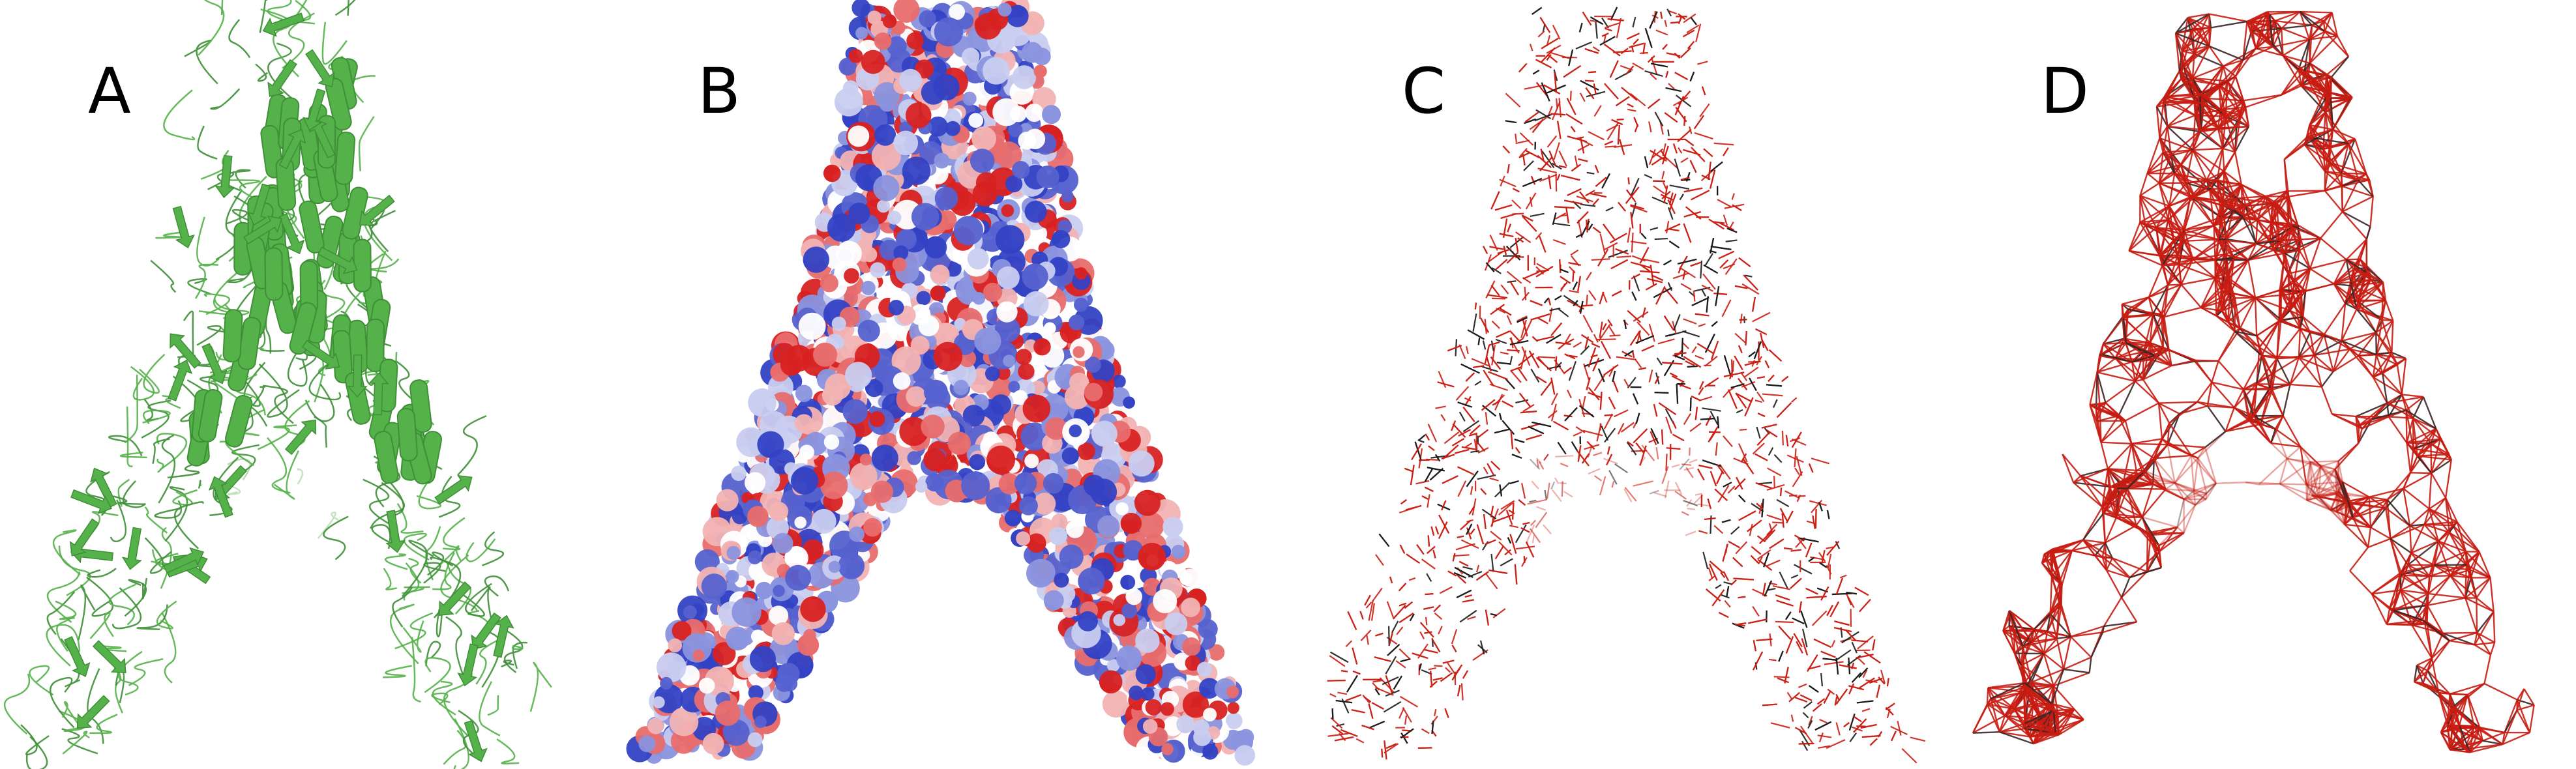 The width and height of the screenshot is (2576, 769). What do you see at coordinates (719, 91) in the screenshot?
I see `panel-label-b: B` at bounding box center [719, 91].